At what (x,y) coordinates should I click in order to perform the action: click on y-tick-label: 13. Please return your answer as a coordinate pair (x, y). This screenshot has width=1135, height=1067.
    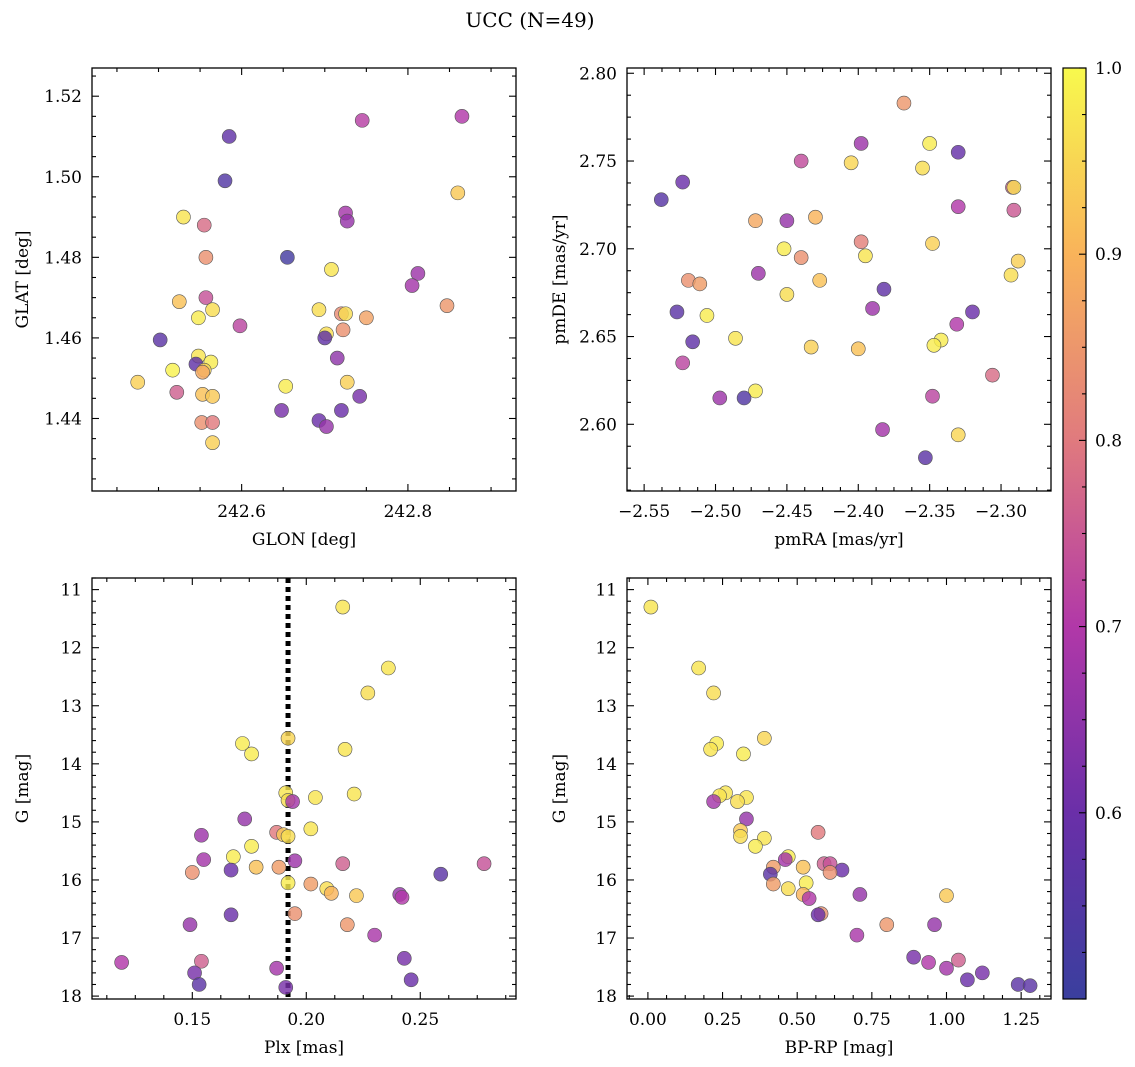
    Looking at the image, I should click on (71, 707).